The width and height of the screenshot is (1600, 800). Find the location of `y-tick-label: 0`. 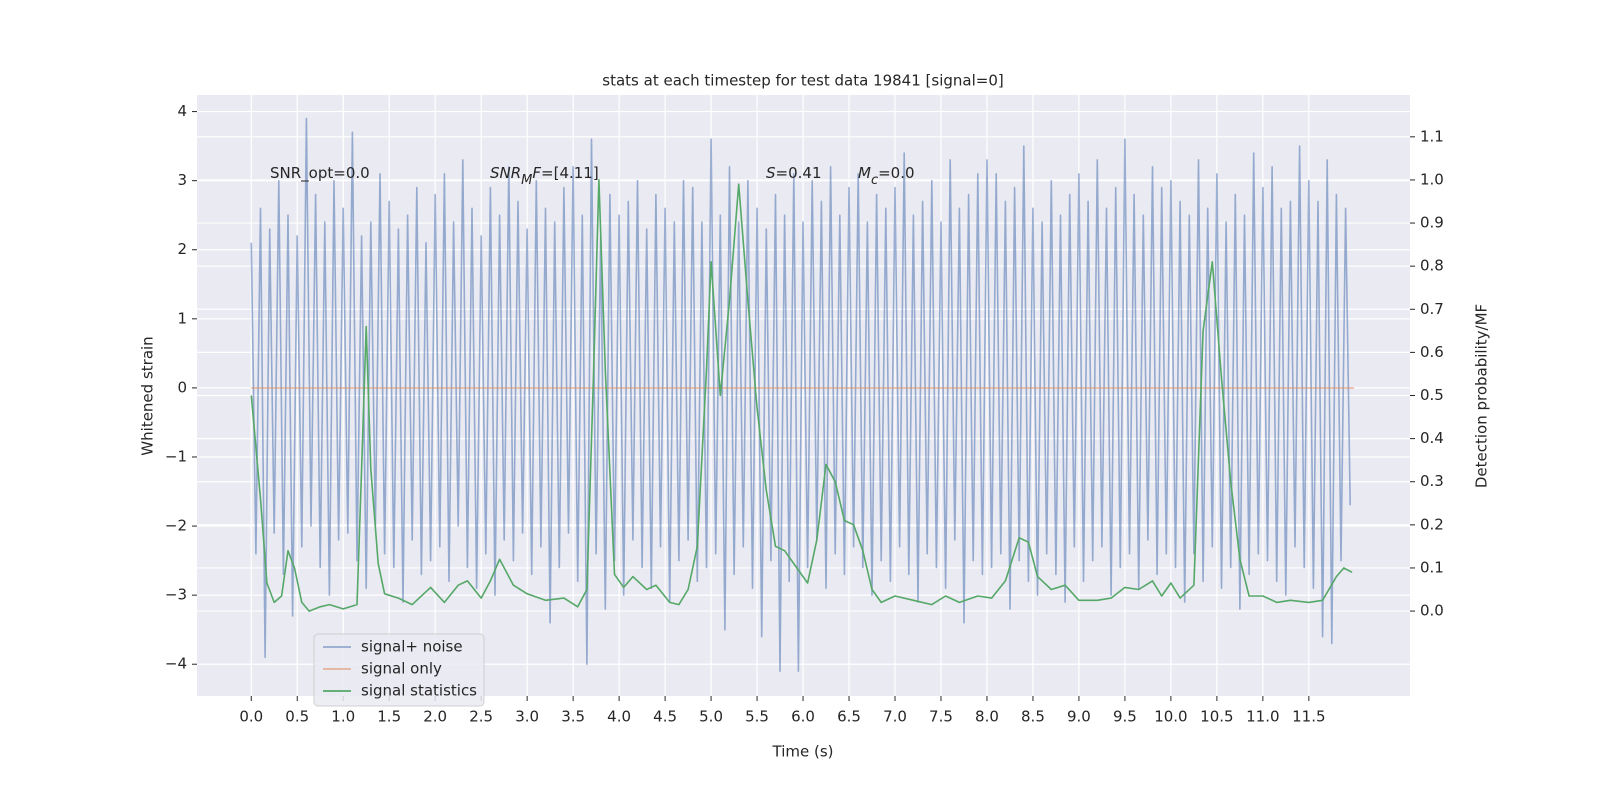

y-tick-label: 0 is located at coordinates (182, 387).